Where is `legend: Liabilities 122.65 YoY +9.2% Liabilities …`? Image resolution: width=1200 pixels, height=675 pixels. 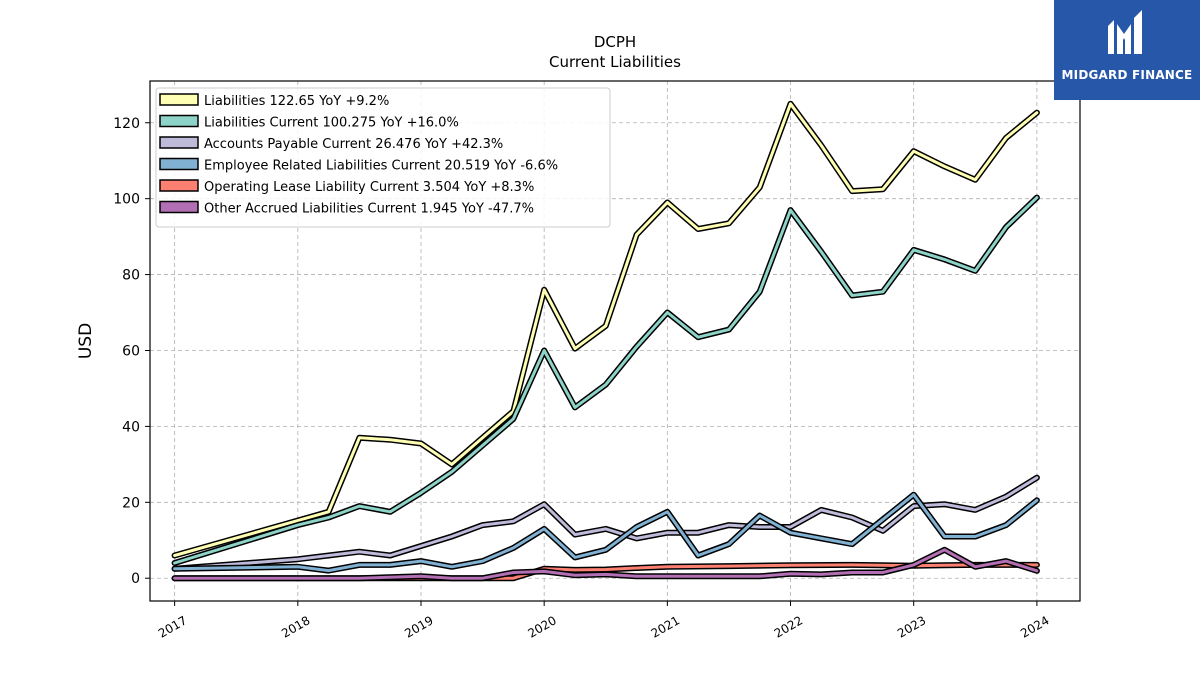
legend: Liabilities 122.65 YoY +9.2% Liabilities … is located at coordinates (383, 157).